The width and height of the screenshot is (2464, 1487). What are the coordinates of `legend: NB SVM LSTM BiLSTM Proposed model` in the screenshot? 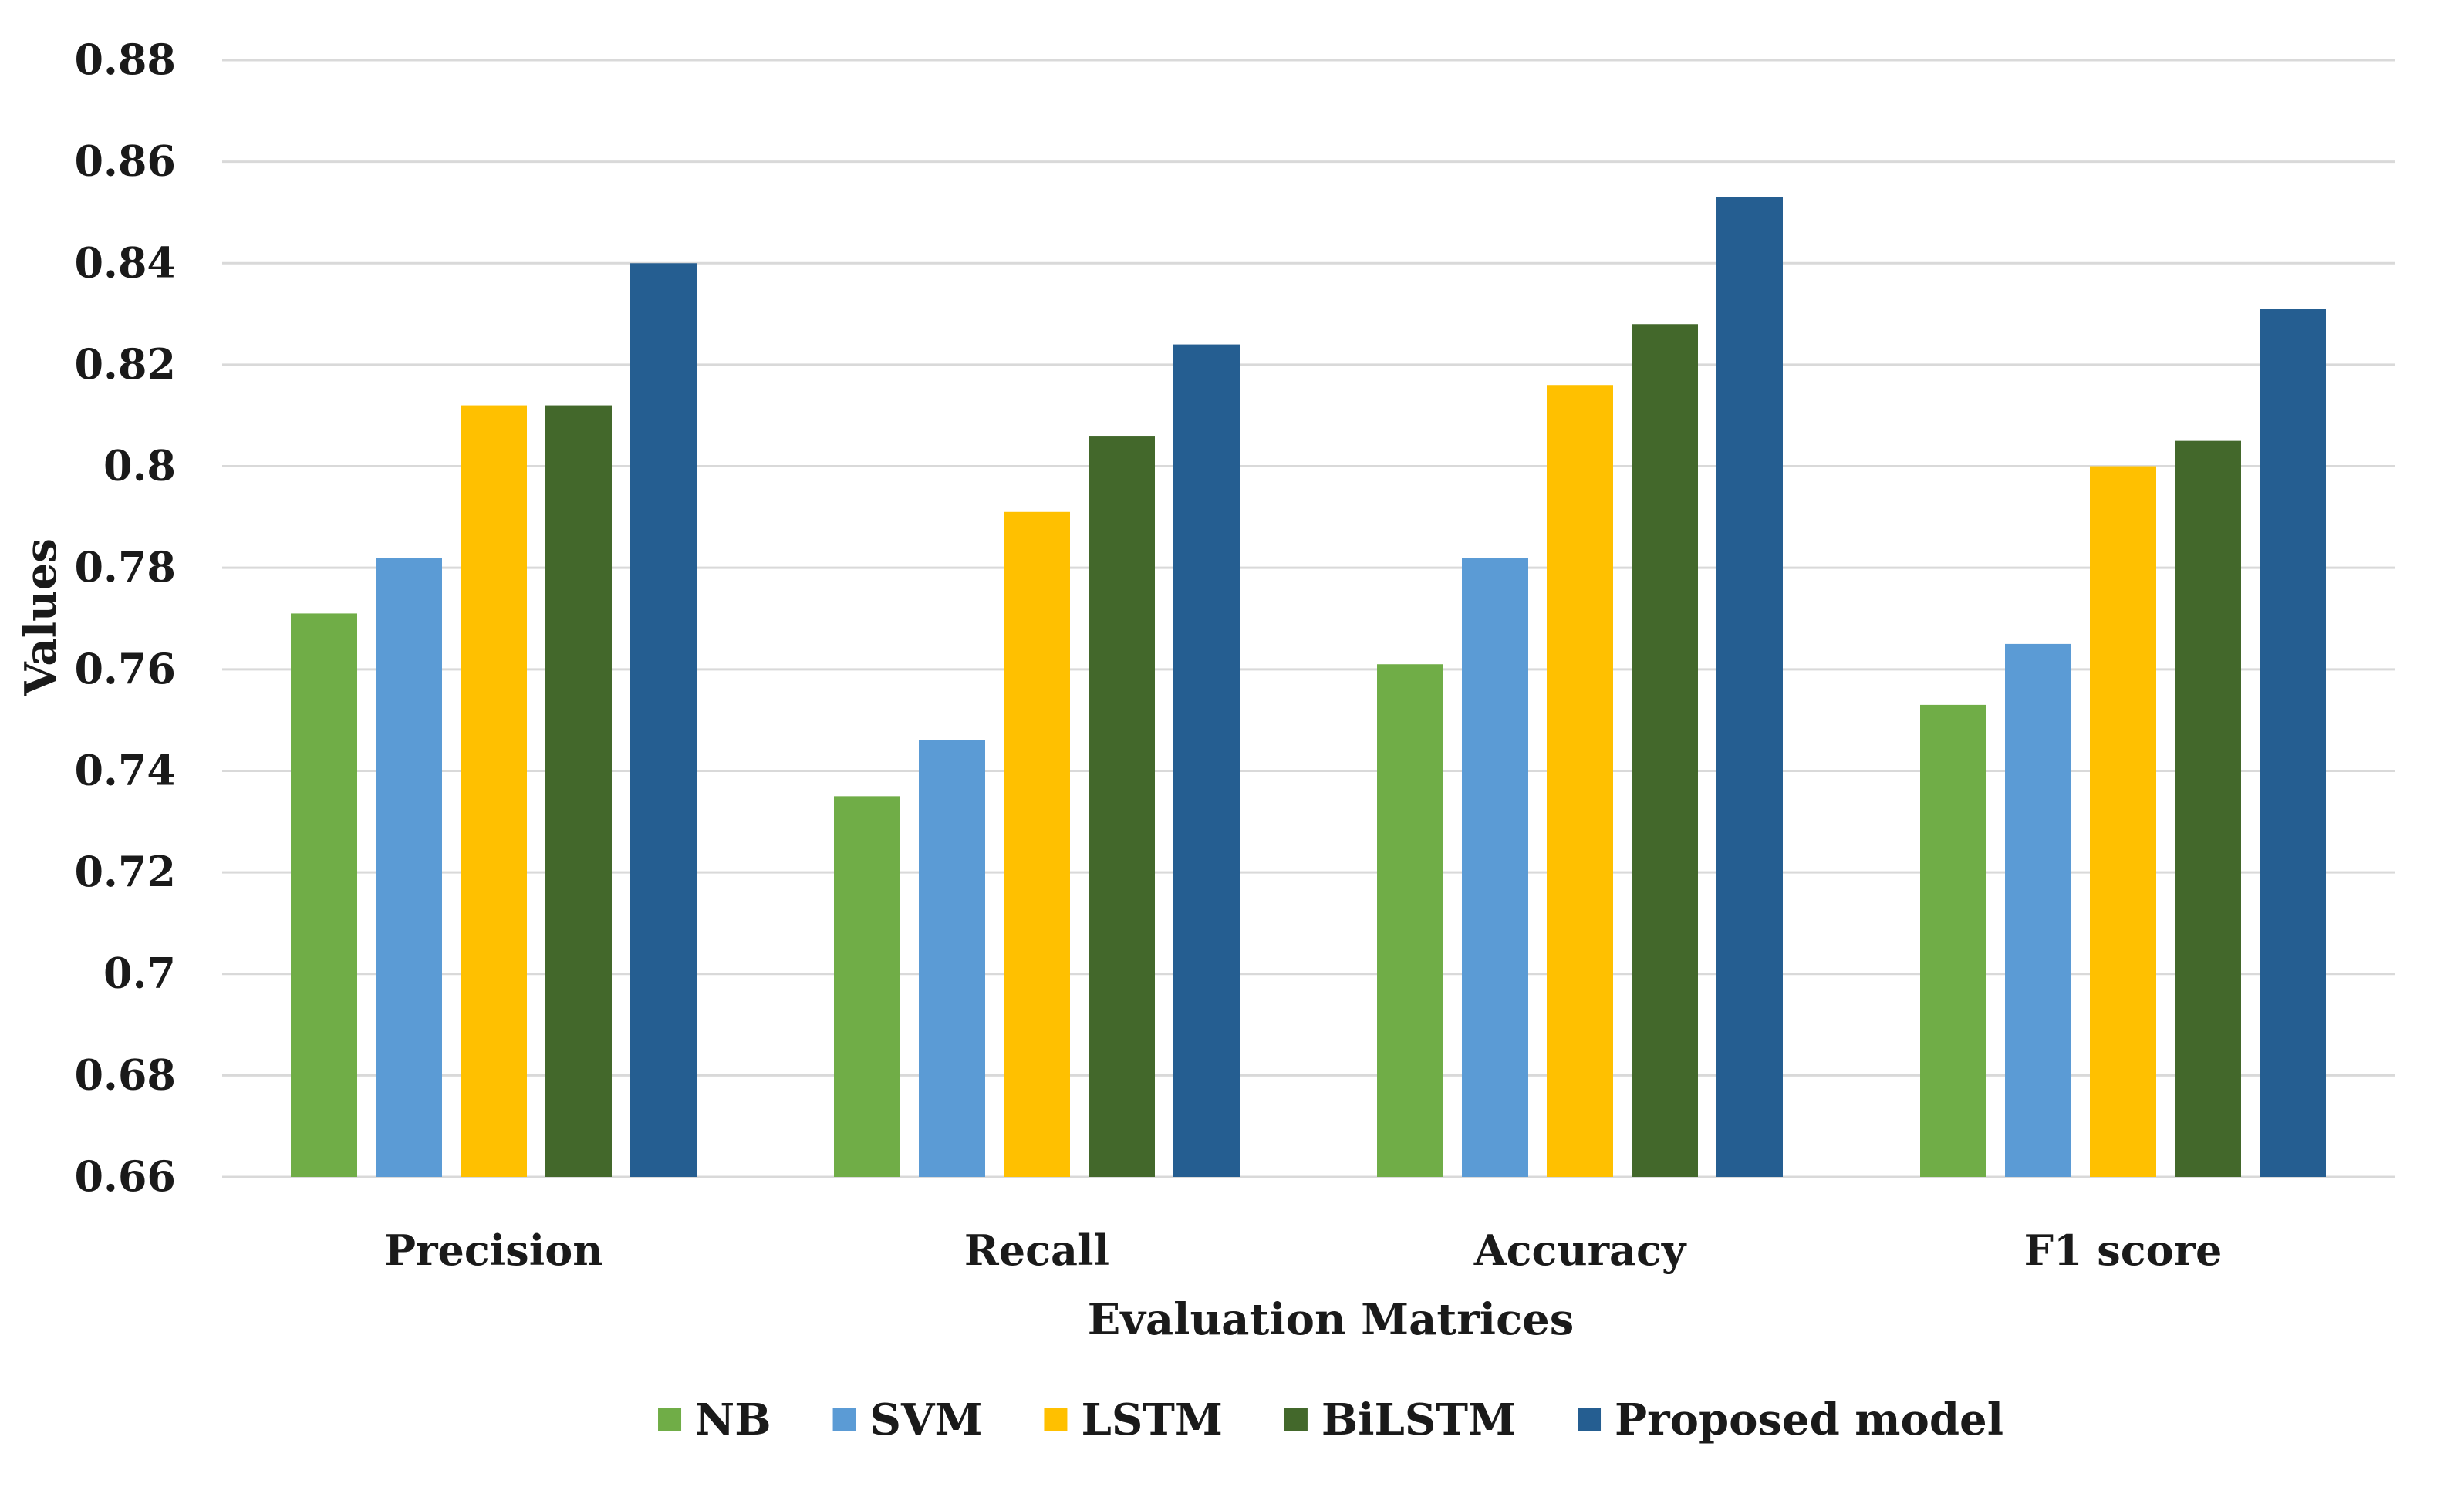 It's located at (1331, 1419).